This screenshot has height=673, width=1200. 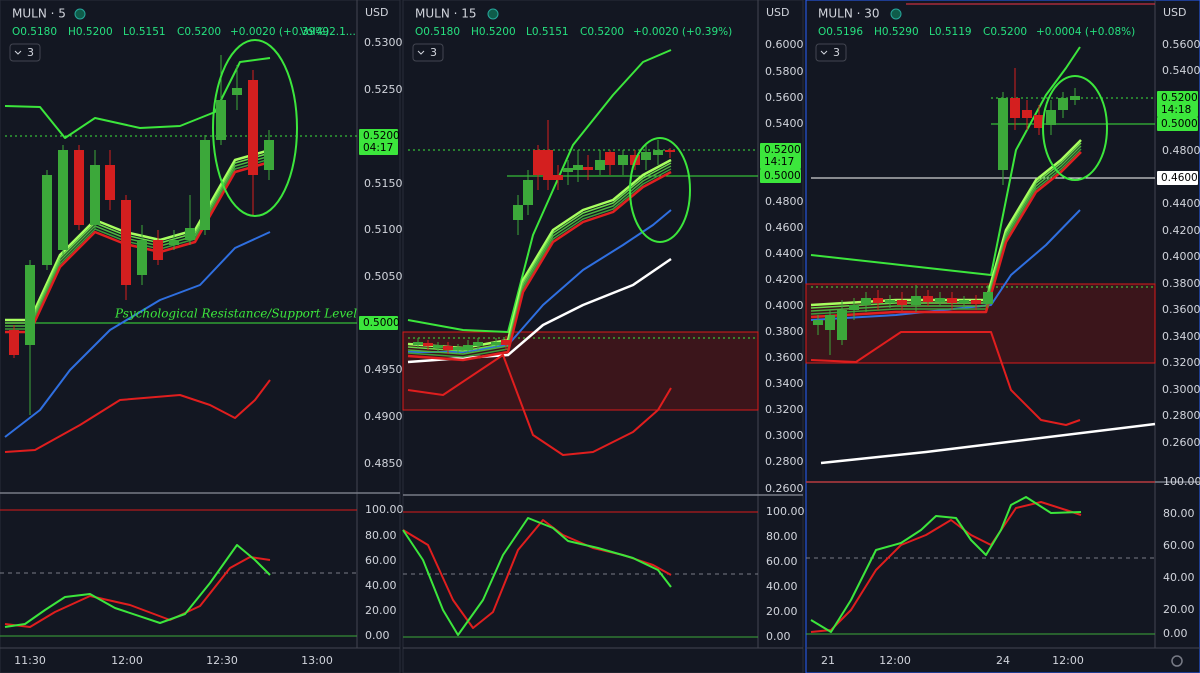 I want to click on time-label: 13:00, so click(x=317, y=660).